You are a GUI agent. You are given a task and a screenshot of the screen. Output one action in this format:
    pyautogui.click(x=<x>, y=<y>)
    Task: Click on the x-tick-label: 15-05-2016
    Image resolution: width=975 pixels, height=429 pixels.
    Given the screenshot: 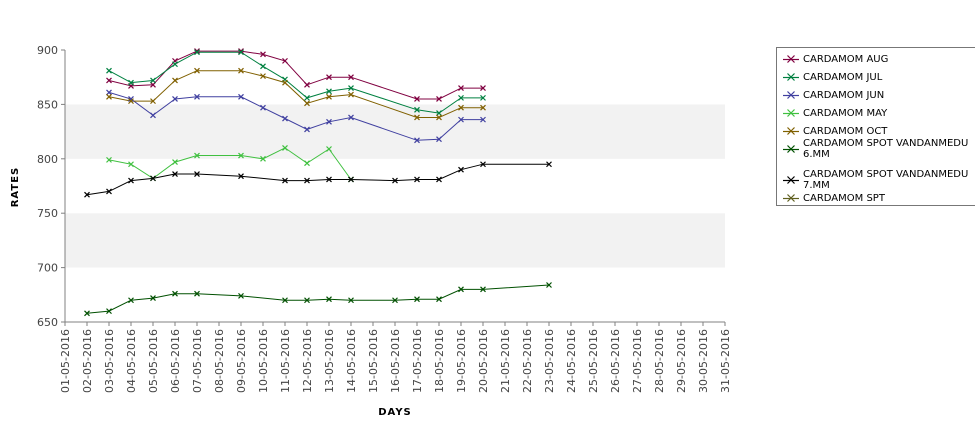 What is the action you would take?
    pyautogui.click(x=373, y=361)
    